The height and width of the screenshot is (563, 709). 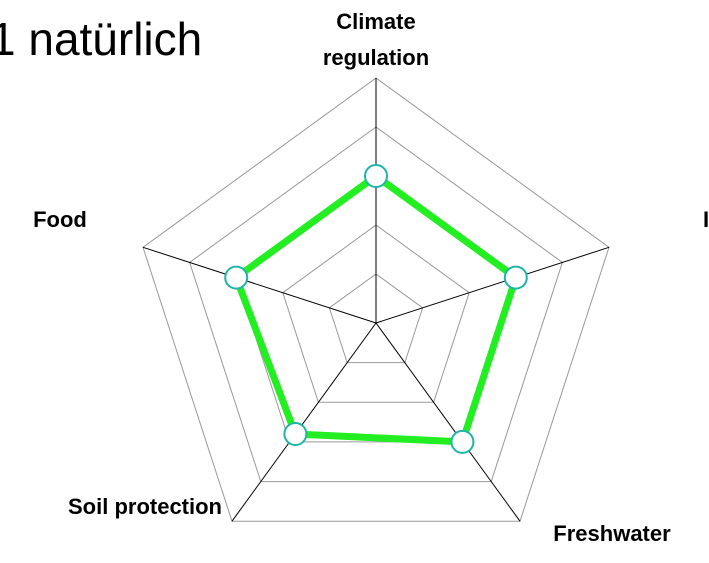 What do you see at coordinates (612, 533) in the screenshot?
I see `axis-label: Freshwater` at bounding box center [612, 533].